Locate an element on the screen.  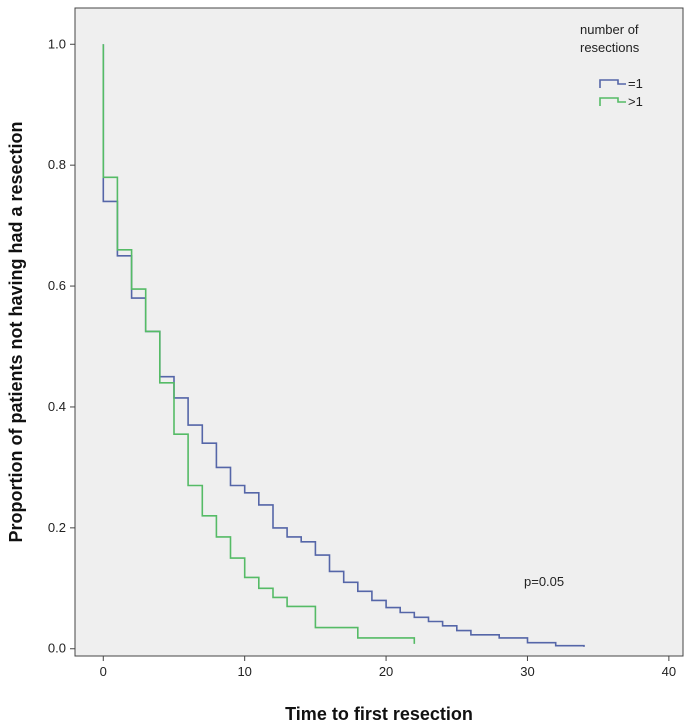
y-tick-label: 0.6 is located at coordinates (57, 285).